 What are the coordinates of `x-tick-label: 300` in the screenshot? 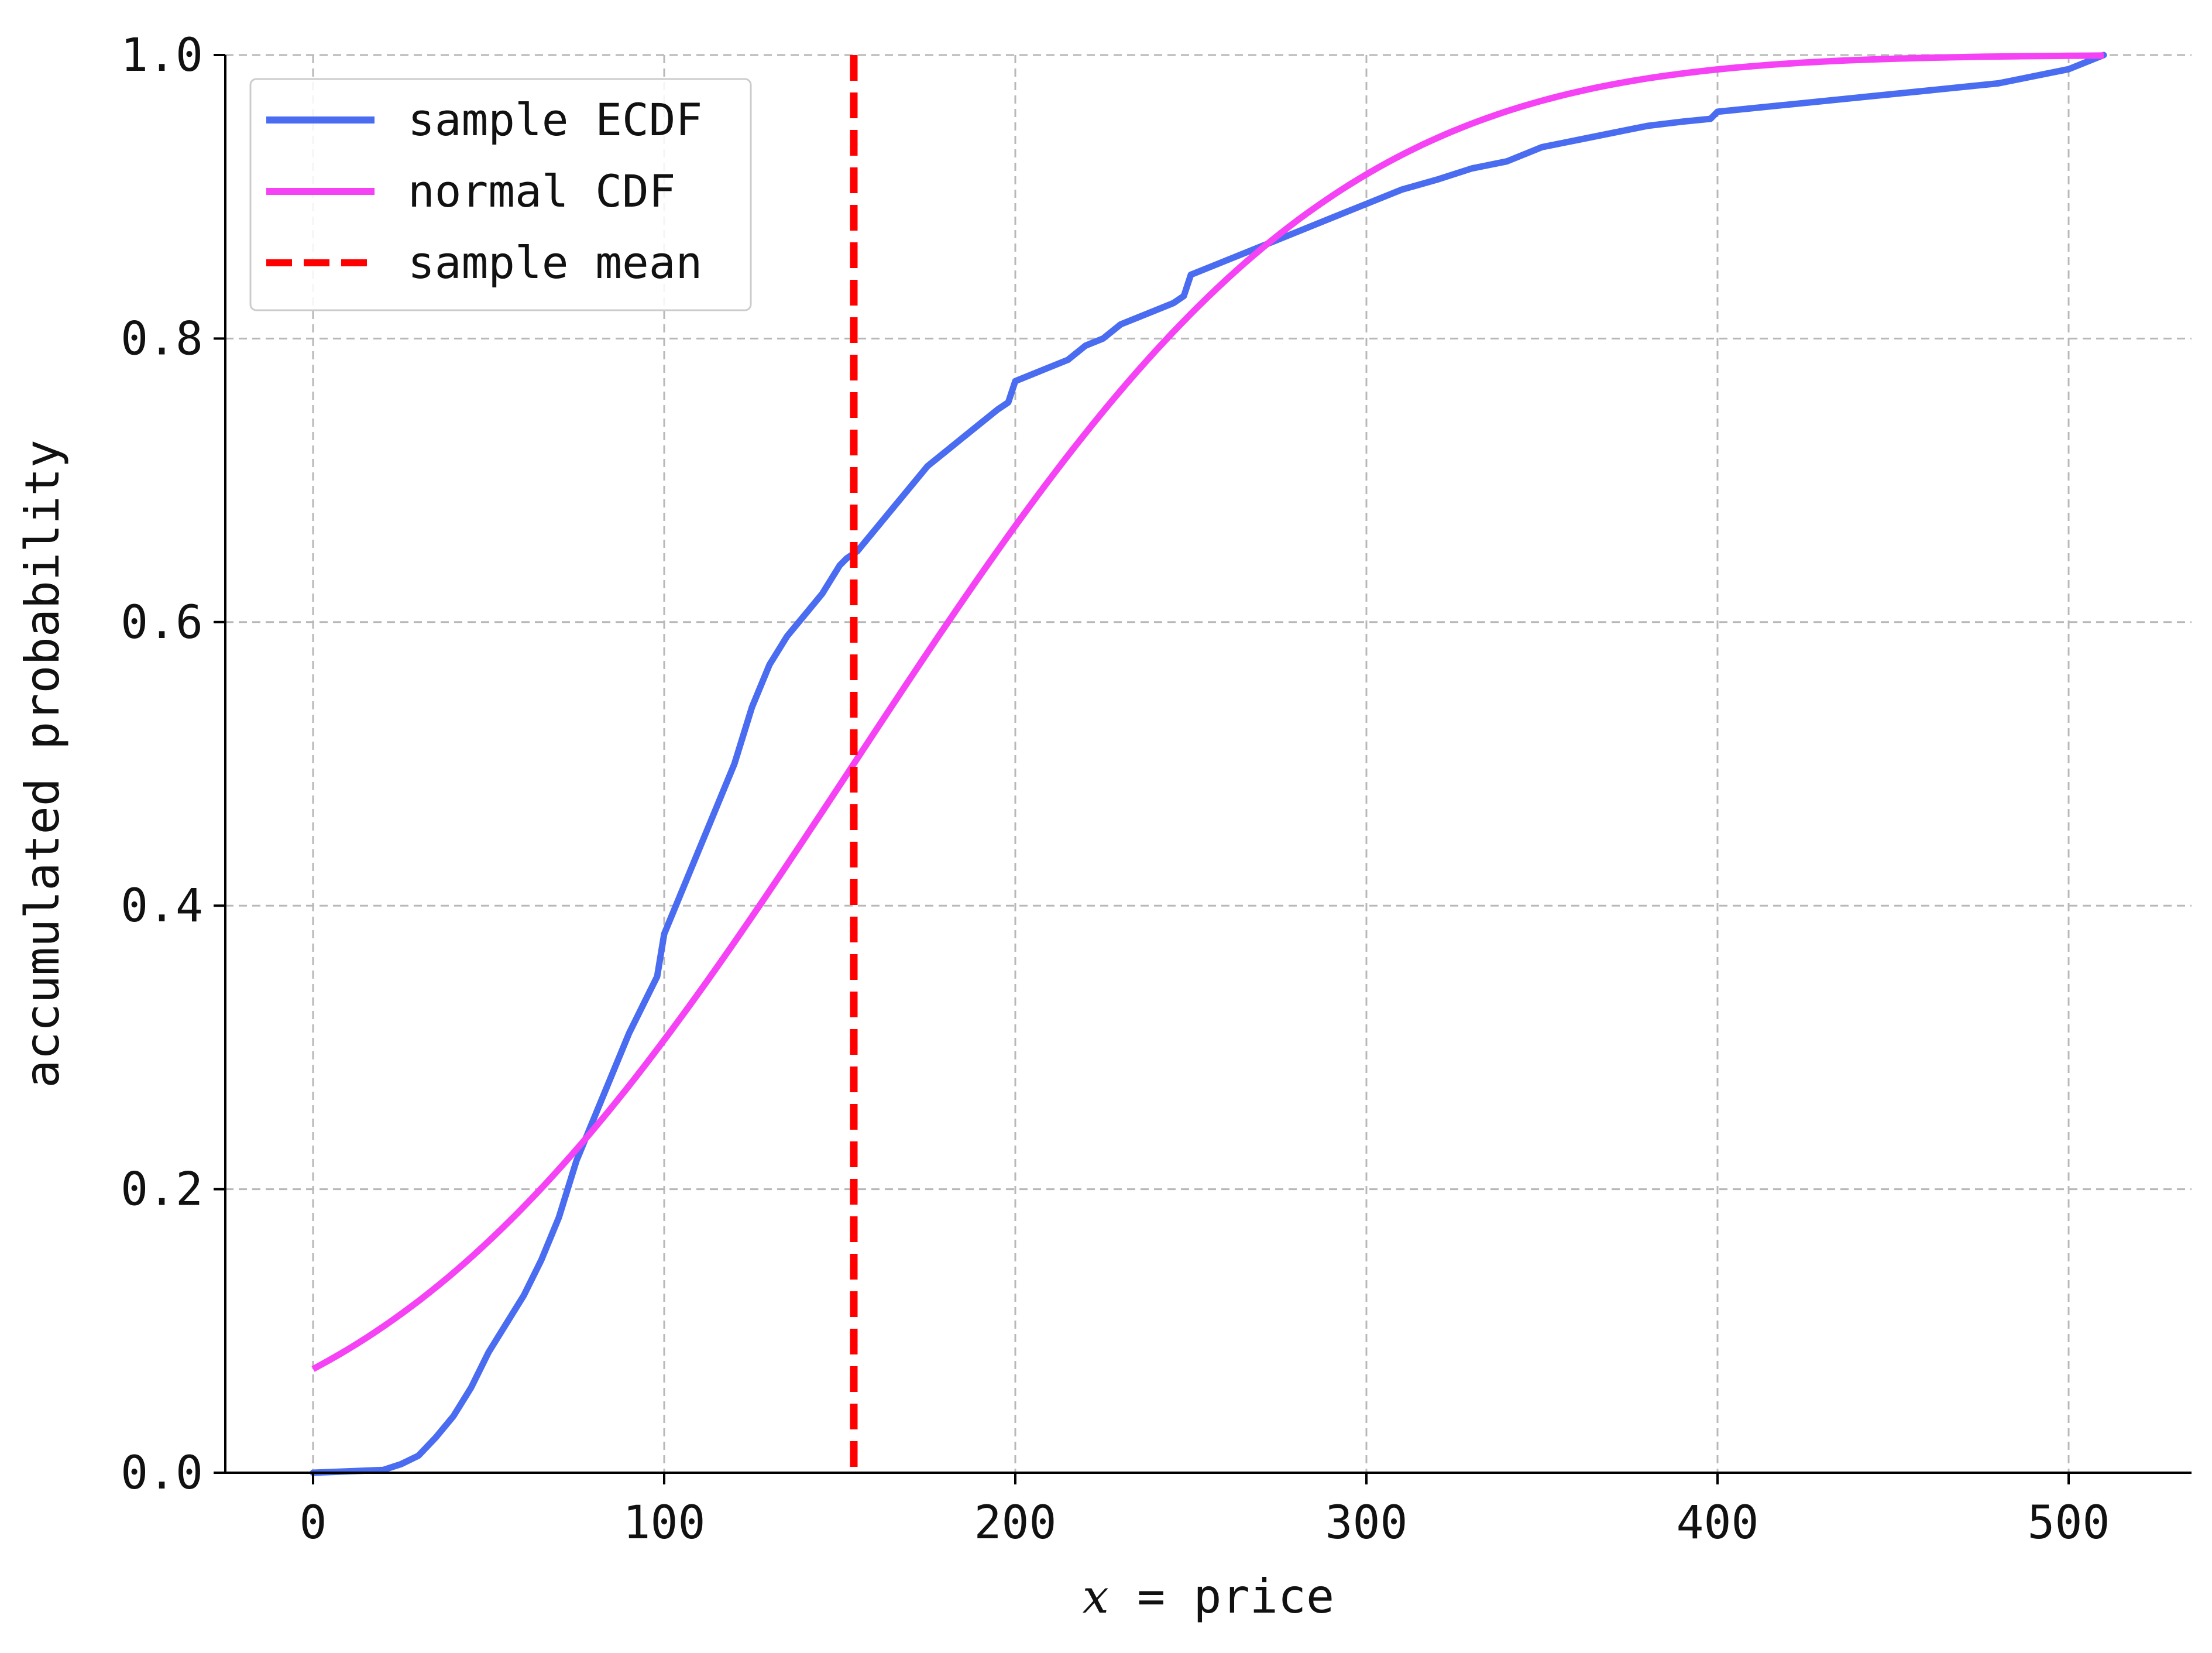 It's located at (1366, 1523).